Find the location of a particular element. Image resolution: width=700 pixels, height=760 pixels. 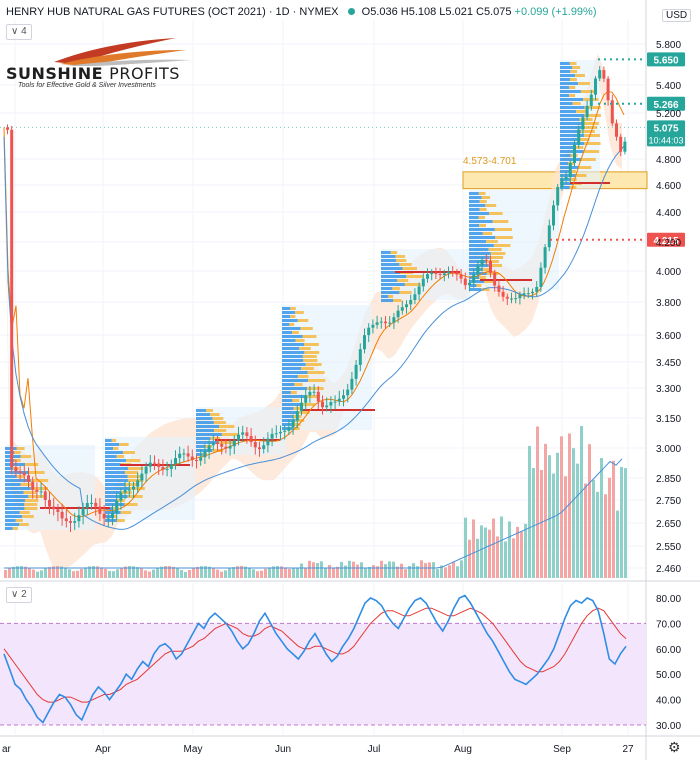

volume-ma-line is located at coordinates (313, 513).